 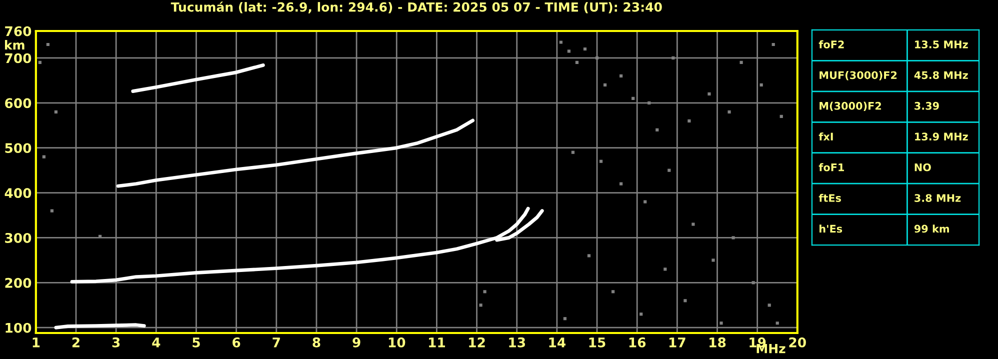 I want to click on text: 45.8 MHz, so click(x=941, y=75).